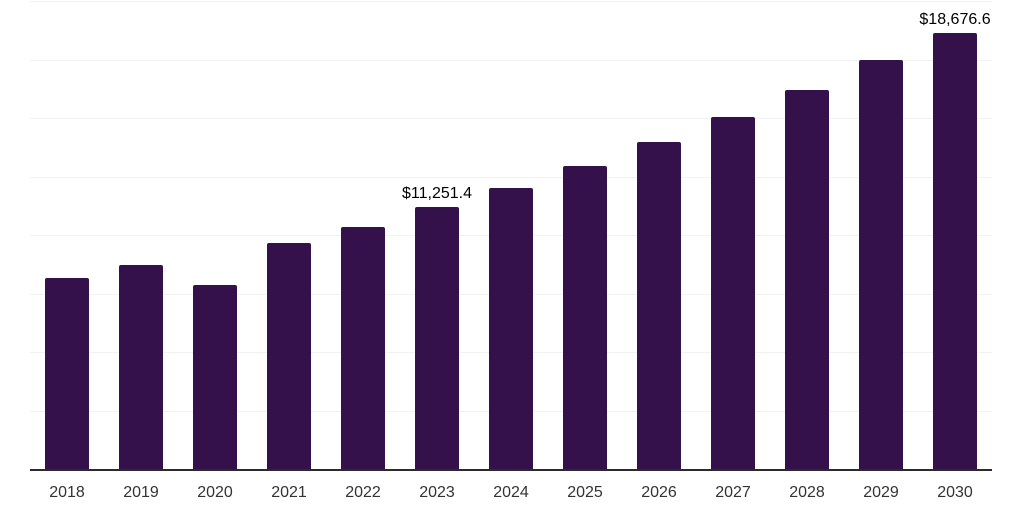 This screenshot has height=512, width=1024. What do you see at coordinates (67, 492) in the screenshot?
I see `x-tick-2018: 2018` at bounding box center [67, 492].